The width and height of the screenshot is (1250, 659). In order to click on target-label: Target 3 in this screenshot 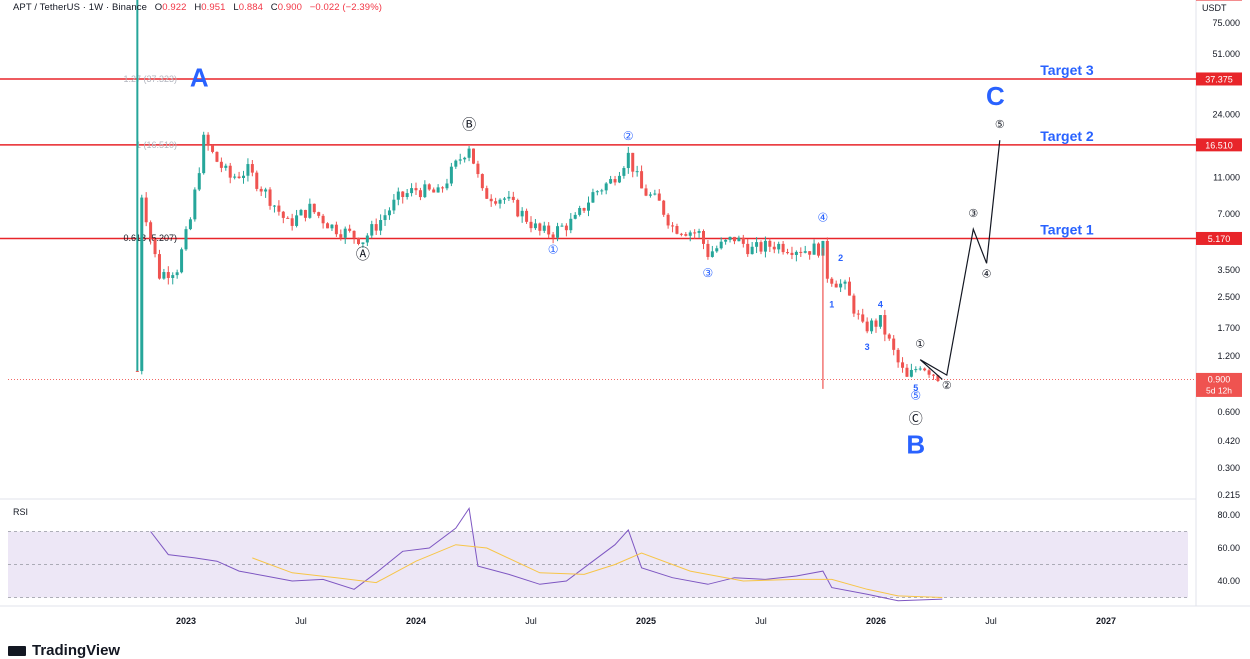, I will do `click(1067, 70)`.